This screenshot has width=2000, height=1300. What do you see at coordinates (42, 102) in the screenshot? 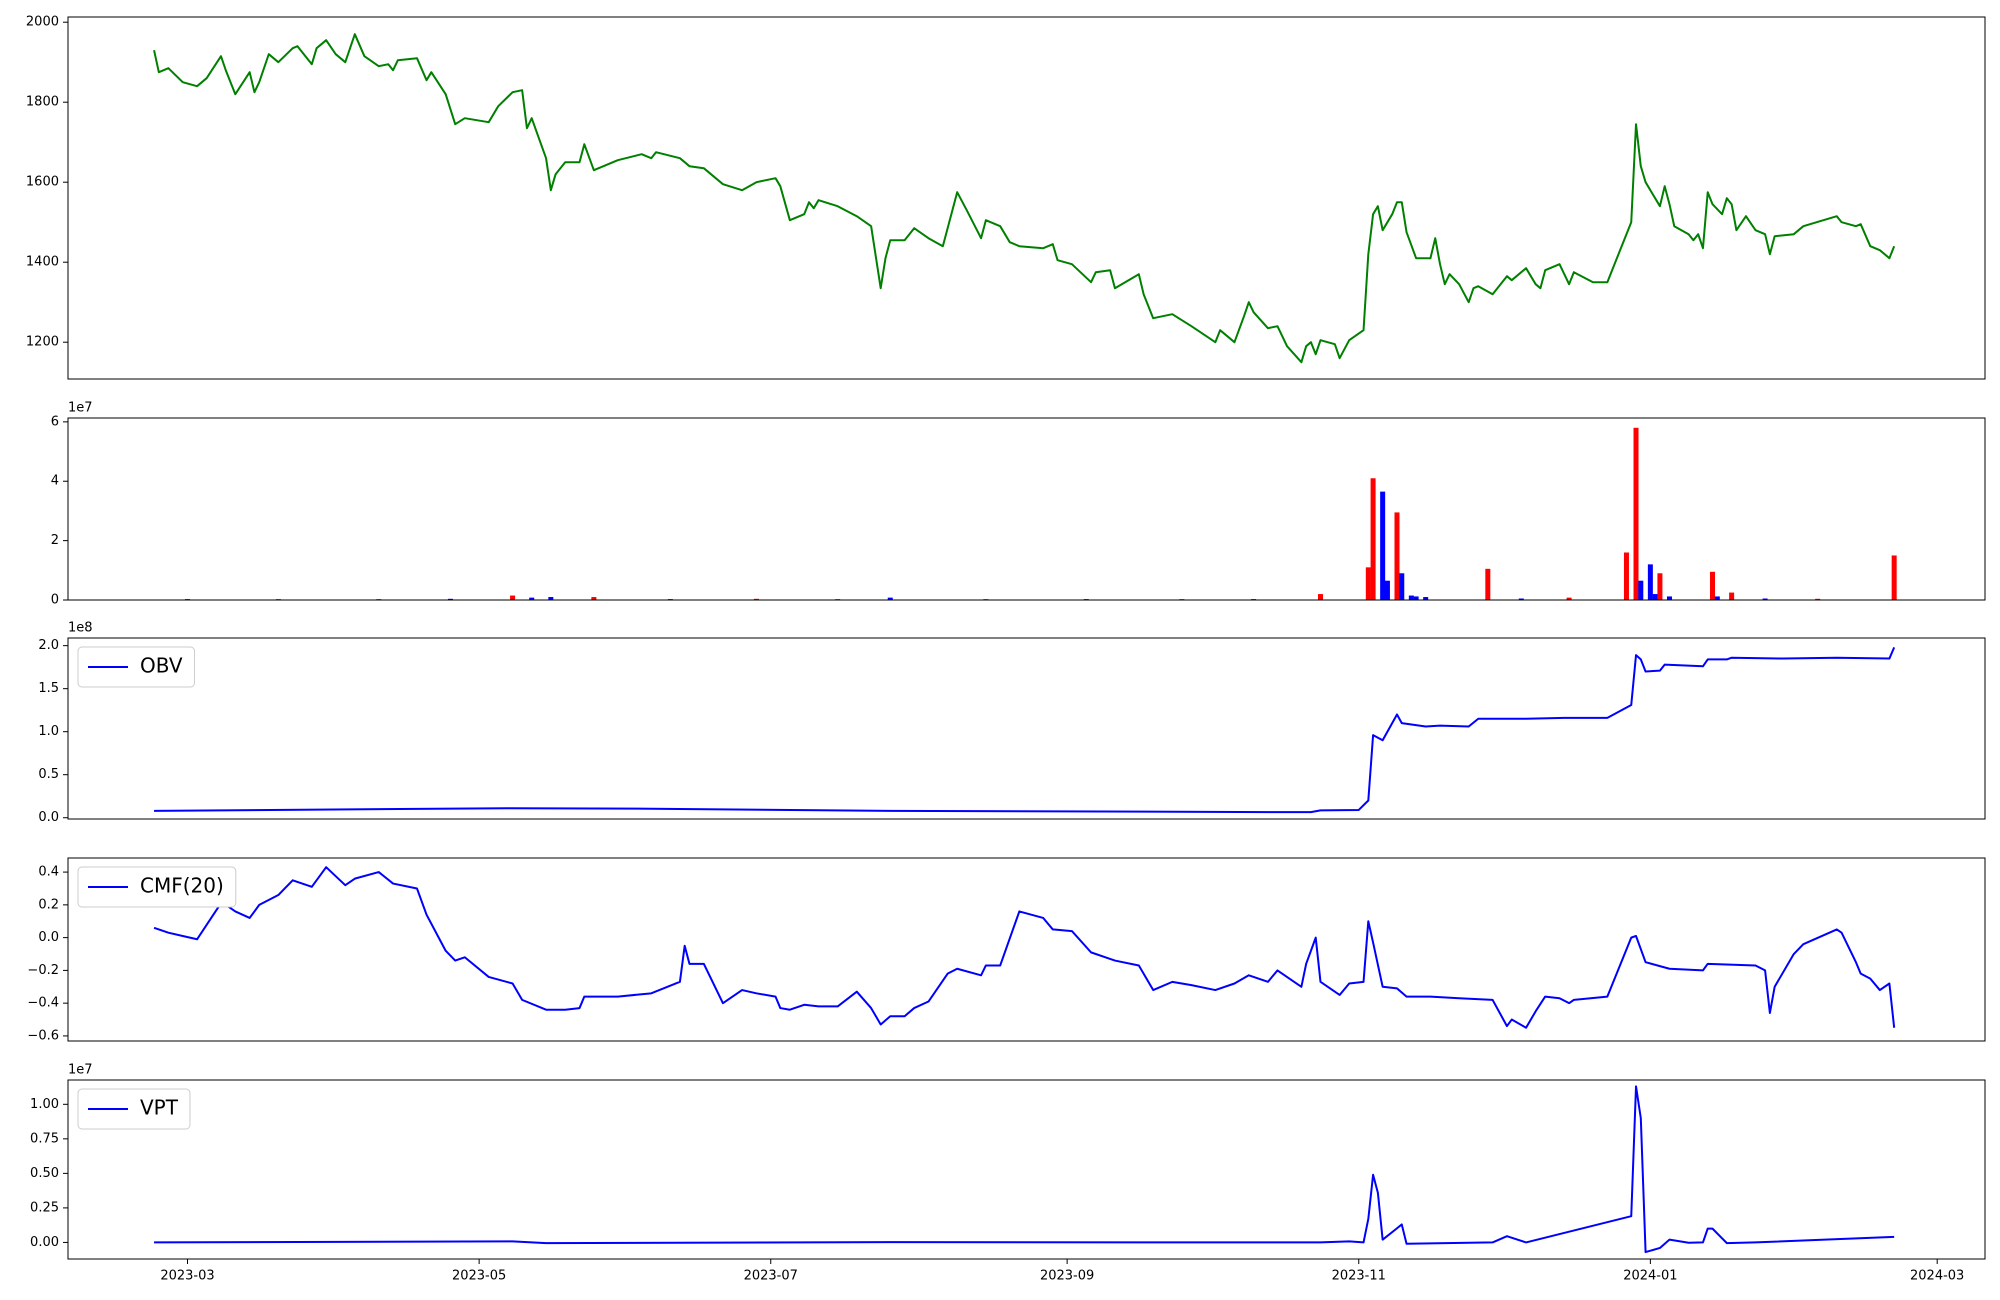
I see `y-tick-label: 1800` at bounding box center [42, 102].